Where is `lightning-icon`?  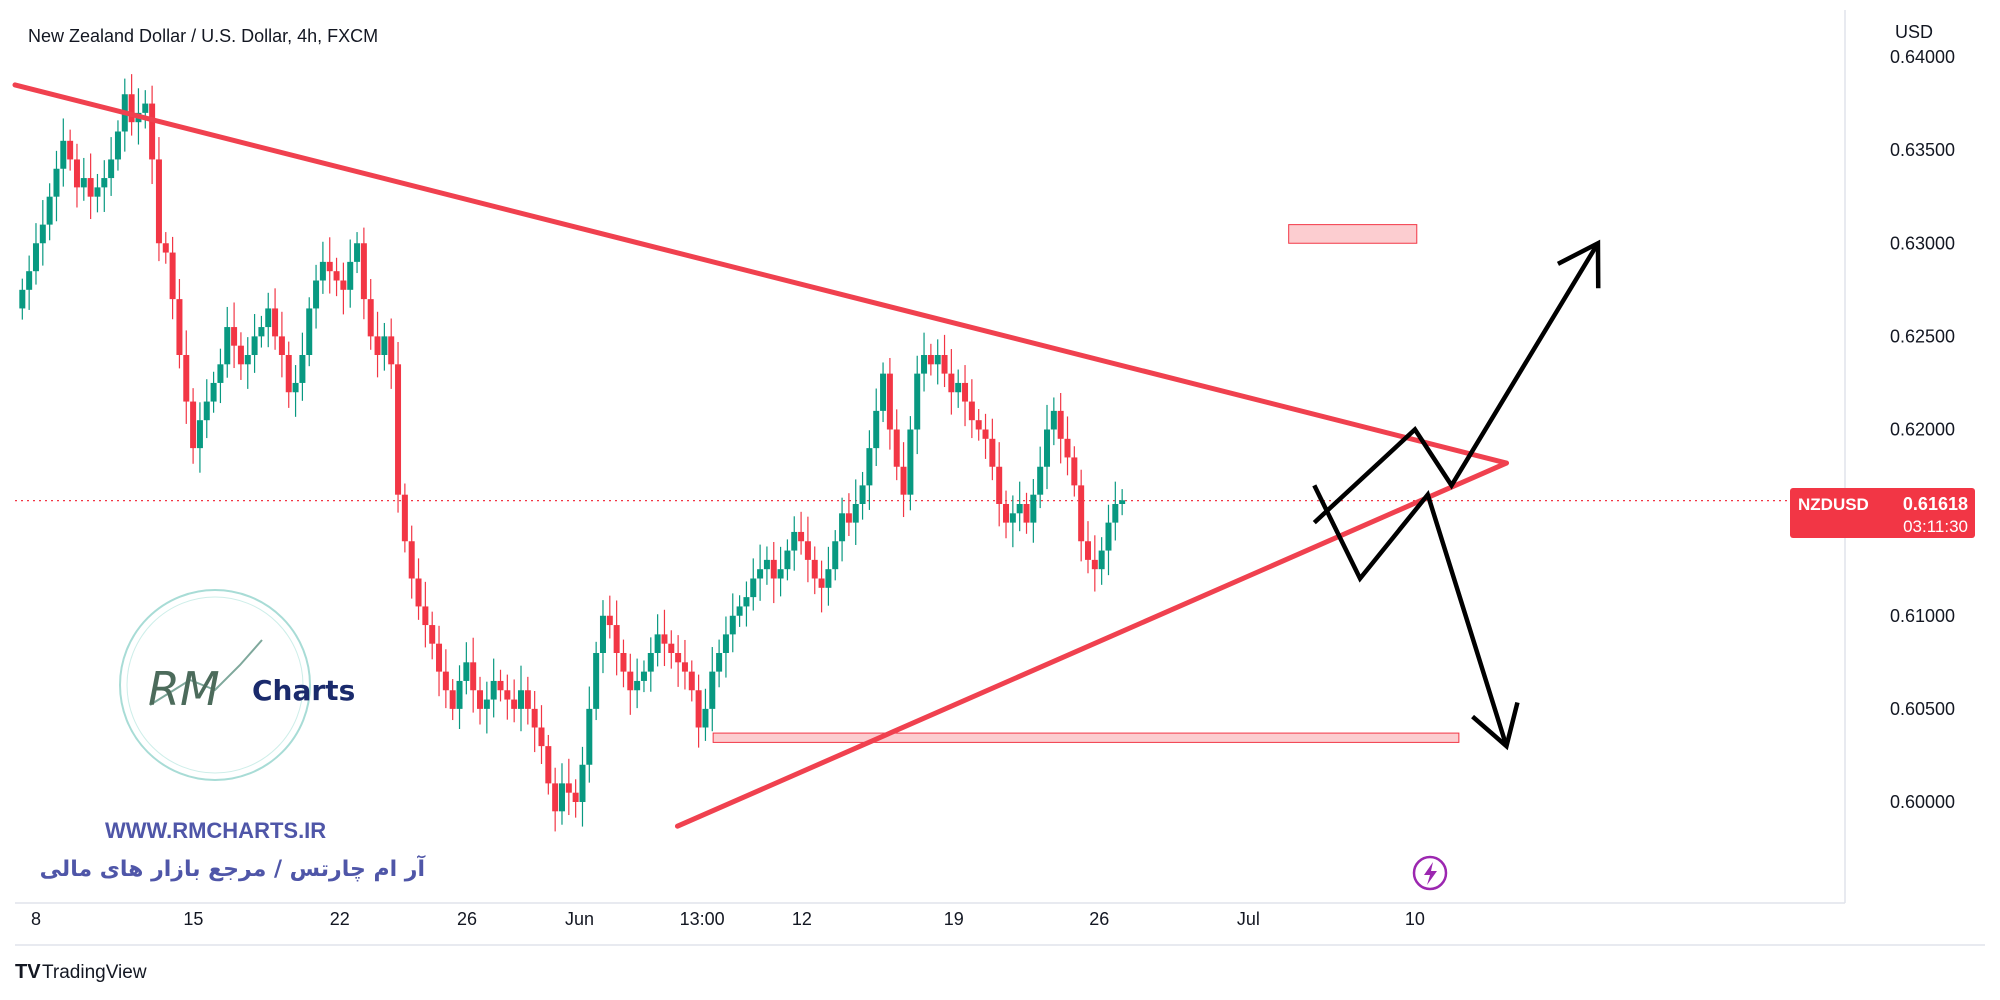
lightning-icon is located at coordinates (1430, 873).